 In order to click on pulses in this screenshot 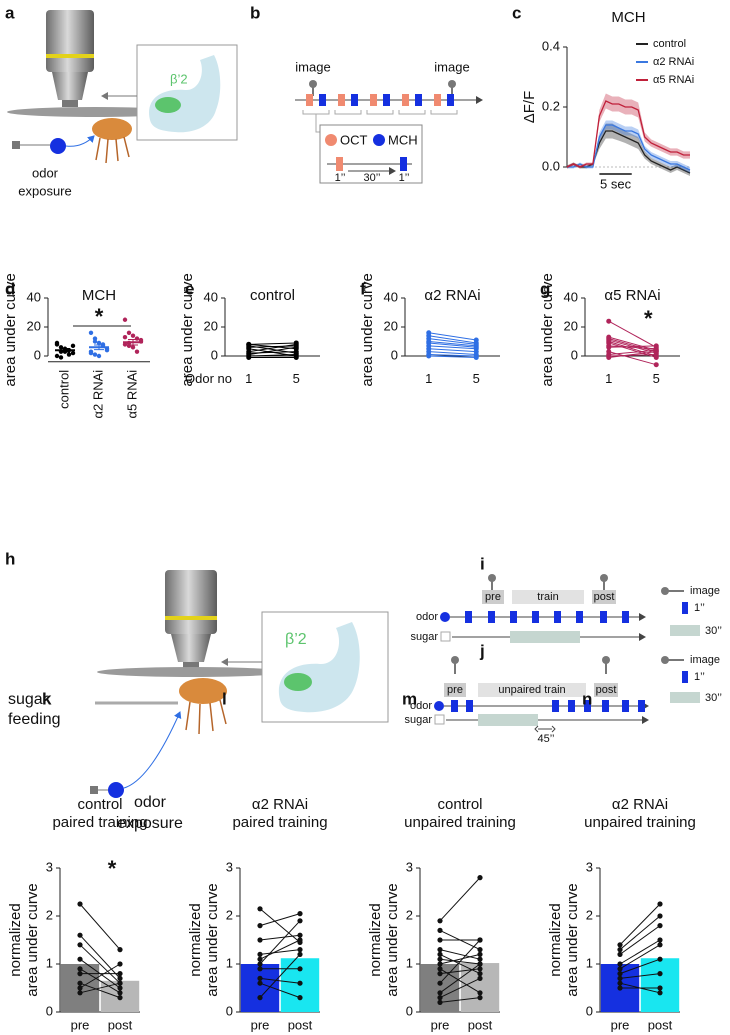, I will do `click(548, 706)`.